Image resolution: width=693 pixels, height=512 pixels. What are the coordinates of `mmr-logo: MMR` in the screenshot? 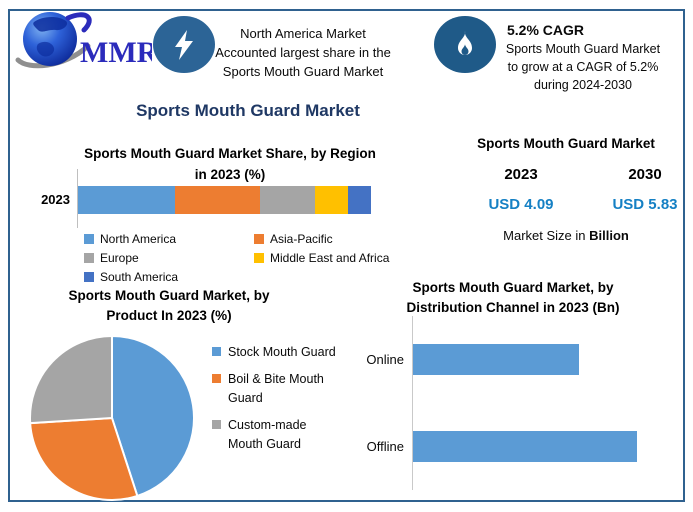 It's located at (83, 40).